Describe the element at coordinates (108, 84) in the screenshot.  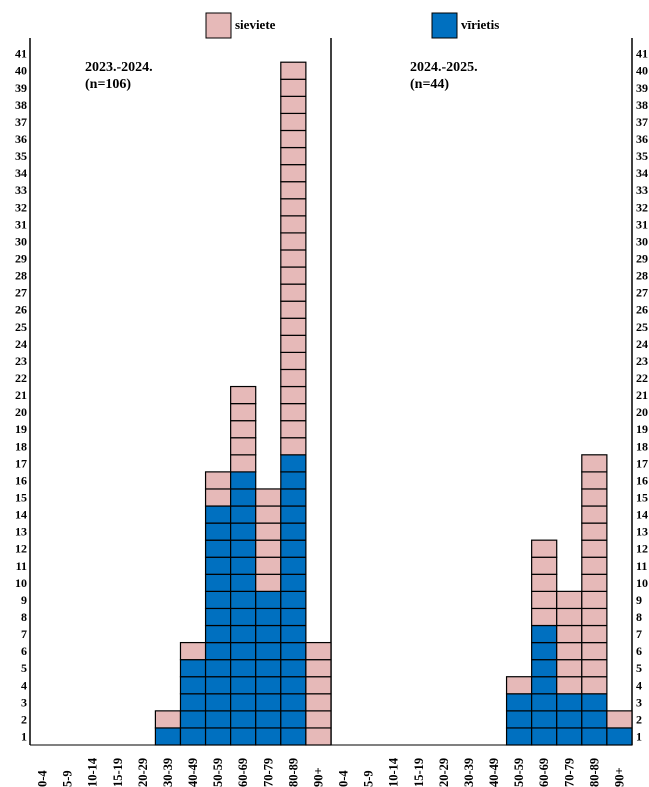
I see `panel-1-title-n: (n=106)` at that location.